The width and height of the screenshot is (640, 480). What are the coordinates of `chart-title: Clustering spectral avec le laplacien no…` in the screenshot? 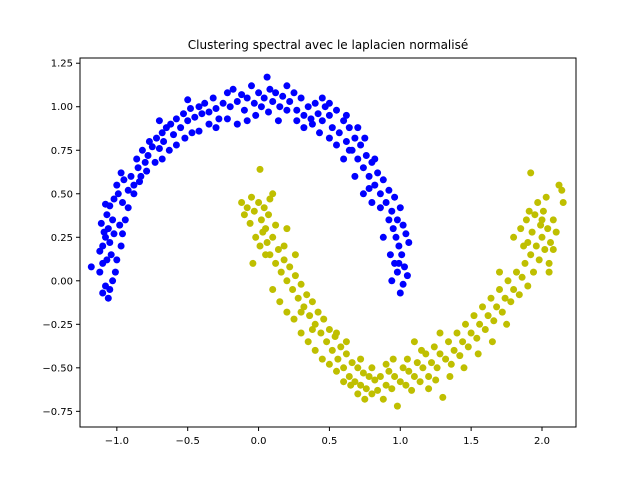 It's located at (328, 45).